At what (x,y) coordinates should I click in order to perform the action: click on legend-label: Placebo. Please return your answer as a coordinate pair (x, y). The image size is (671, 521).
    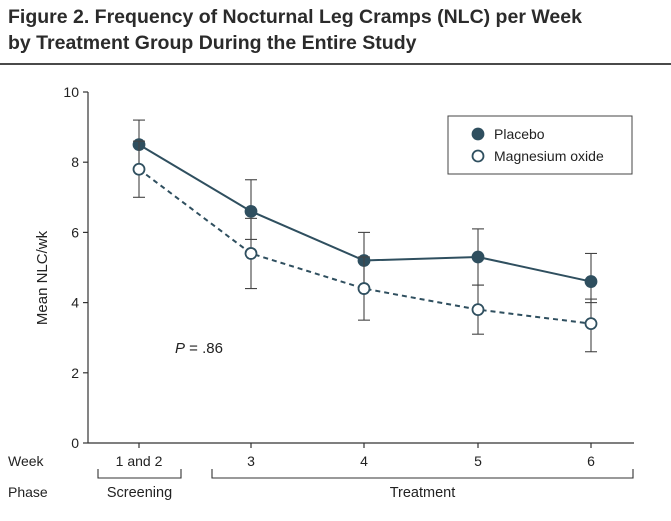
    Looking at the image, I should click on (519, 134).